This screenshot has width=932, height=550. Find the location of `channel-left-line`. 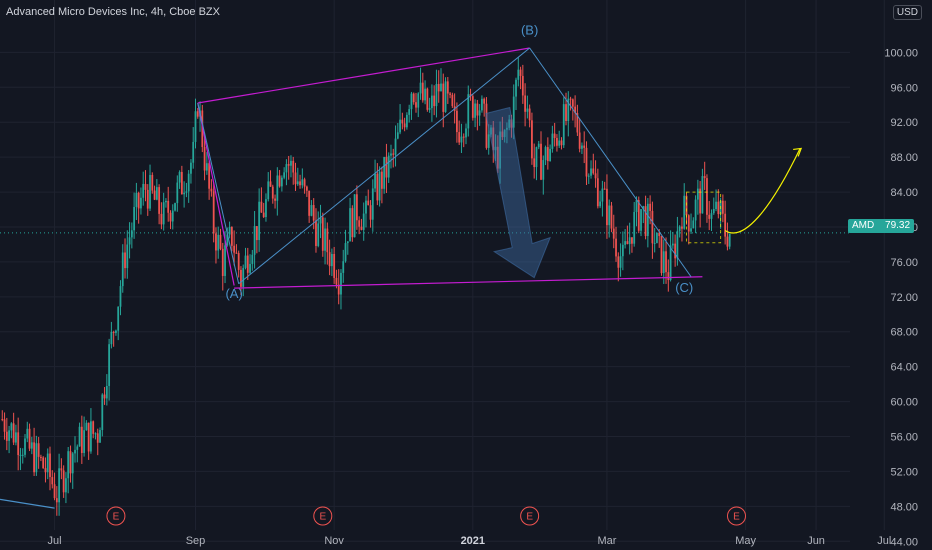

channel-left-line is located at coordinates (216, 194).